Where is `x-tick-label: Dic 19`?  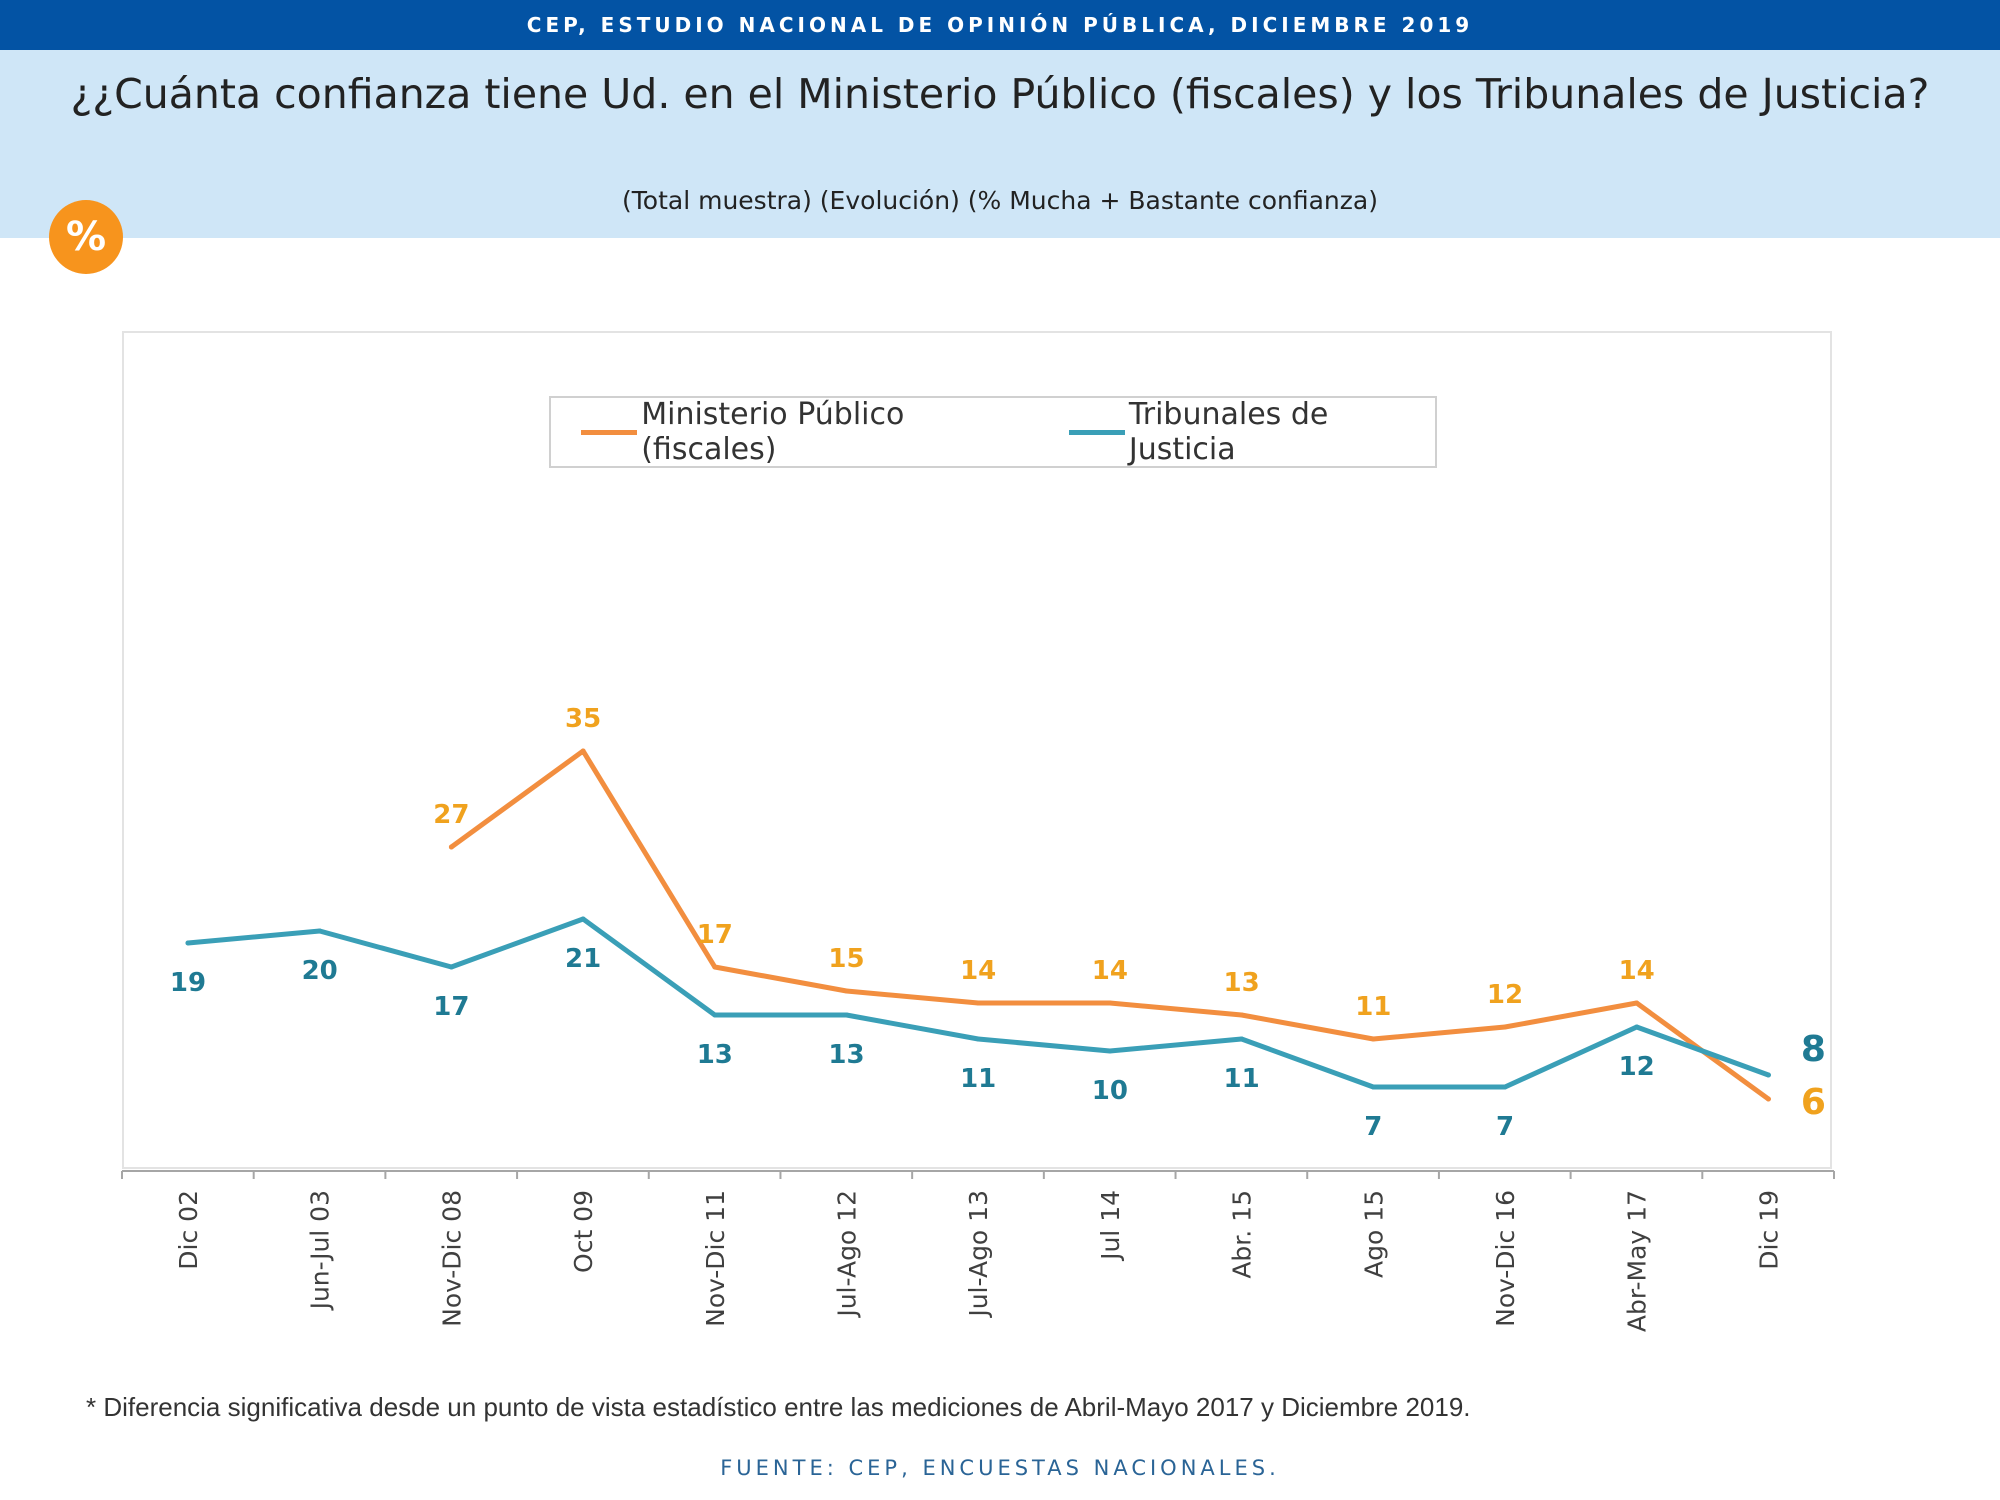
x-tick-label: Dic 19 is located at coordinates (1768, 1230).